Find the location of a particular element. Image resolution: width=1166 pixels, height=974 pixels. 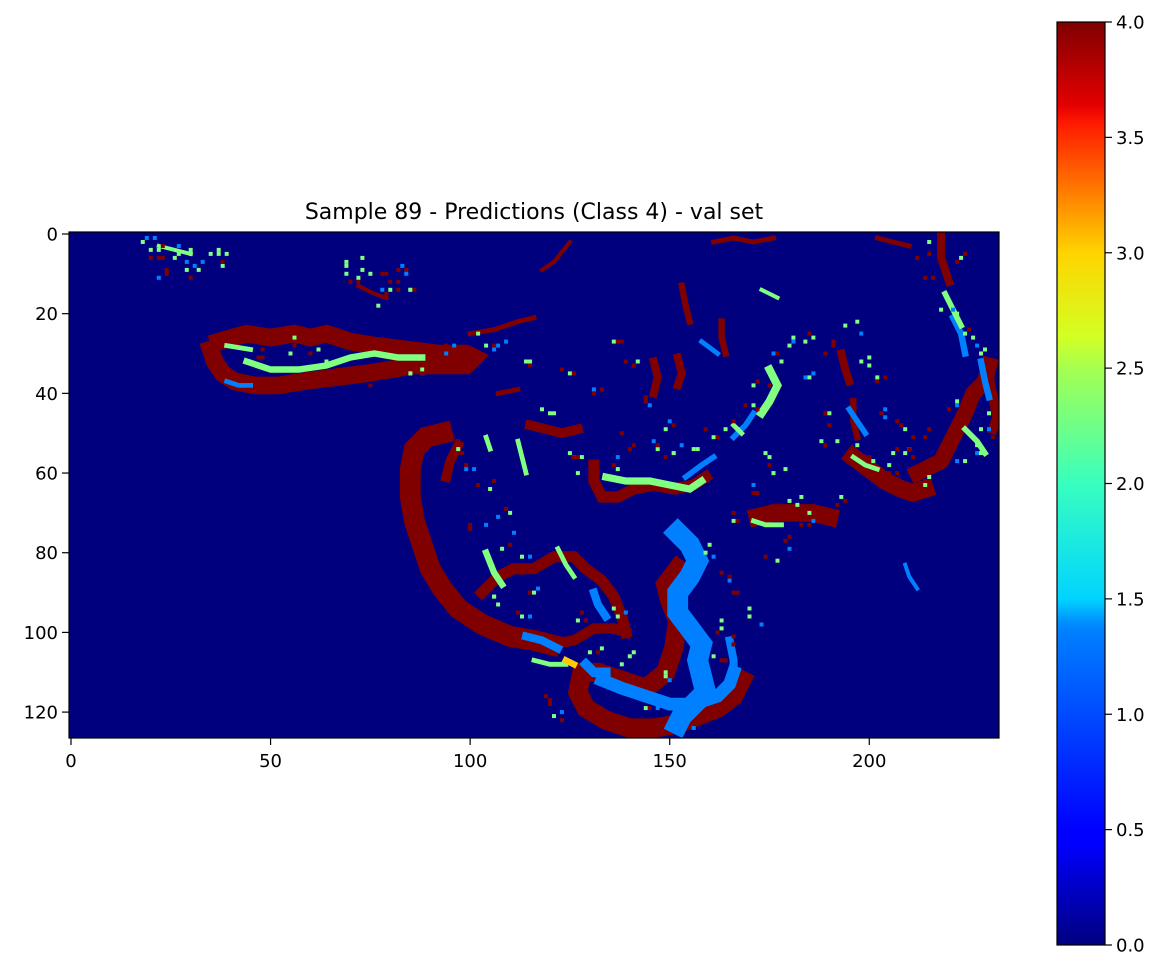

colorbar: 0.0 0.5 1.0 1.5 2.0 2.5 3.0 3.5 4.0 is located at coordinates (1100, 485).